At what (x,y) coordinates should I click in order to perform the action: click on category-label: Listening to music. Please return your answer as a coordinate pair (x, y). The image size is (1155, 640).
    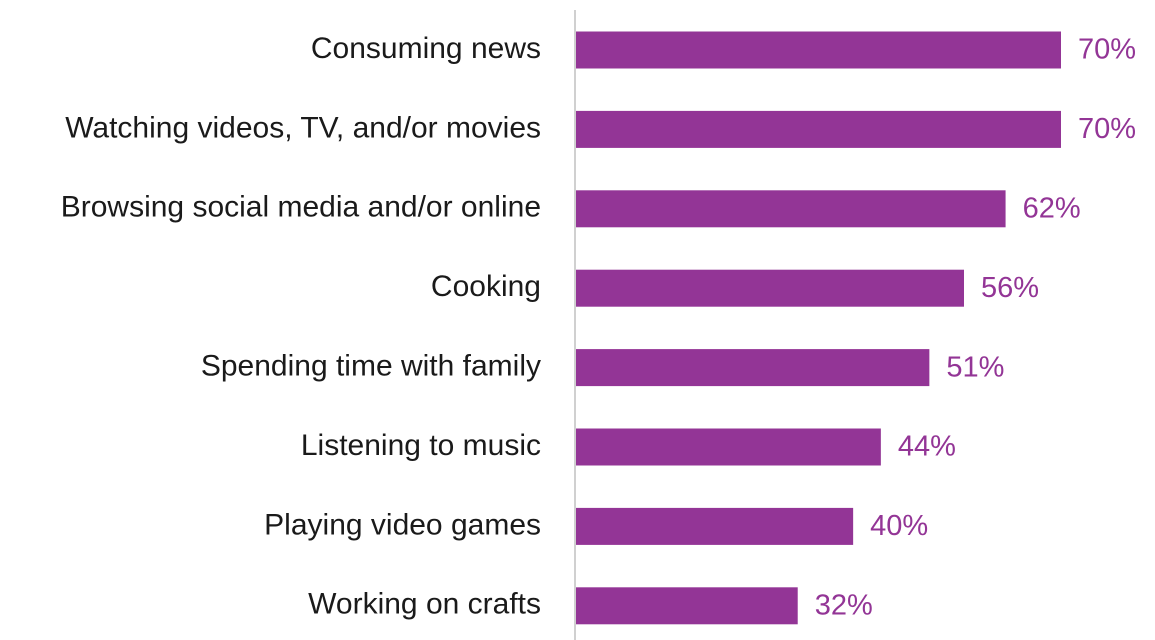
    Looking at the image, I should click on (421, 445).